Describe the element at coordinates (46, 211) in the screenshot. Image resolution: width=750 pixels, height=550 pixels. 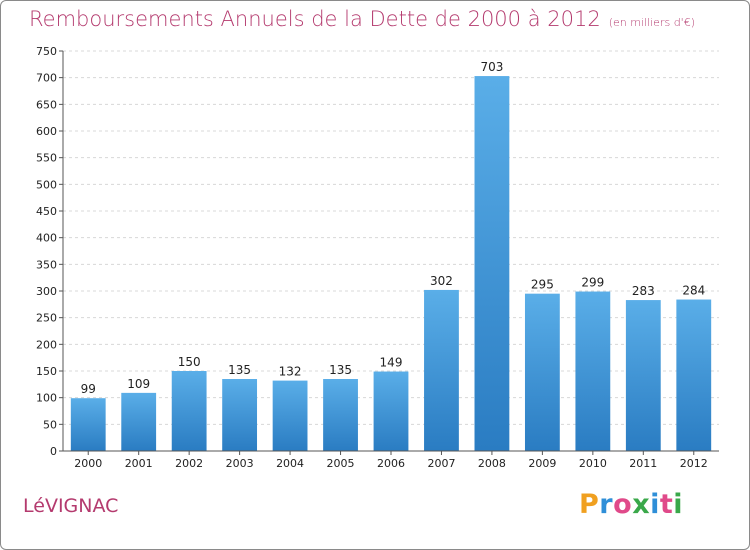
I see `y-tick-label: 450` at that location.